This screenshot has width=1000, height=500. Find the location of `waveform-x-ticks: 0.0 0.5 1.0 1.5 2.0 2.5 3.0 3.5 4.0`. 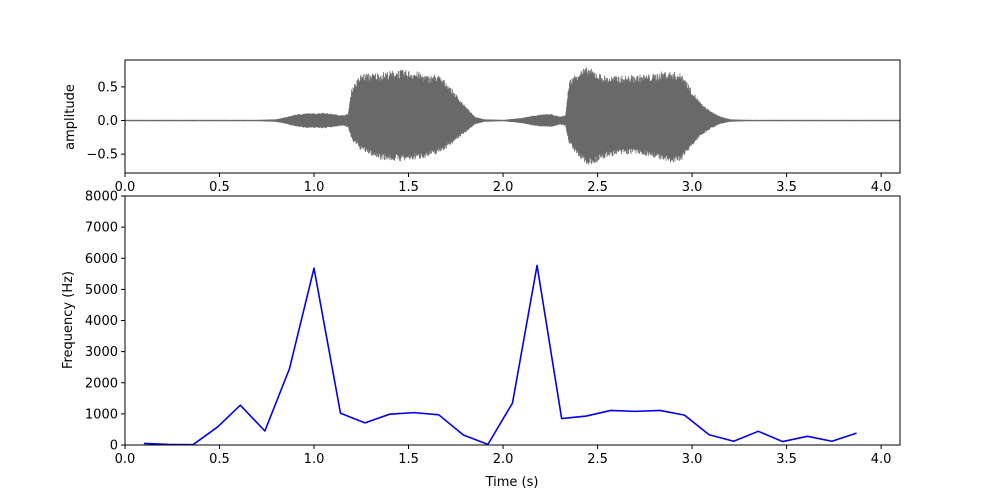

waveform-x-ticks: 0.0 0.5 1.0 1.5 2.0 2.5 3.0 3.5 4.0 is located at coordinates (503, 184).